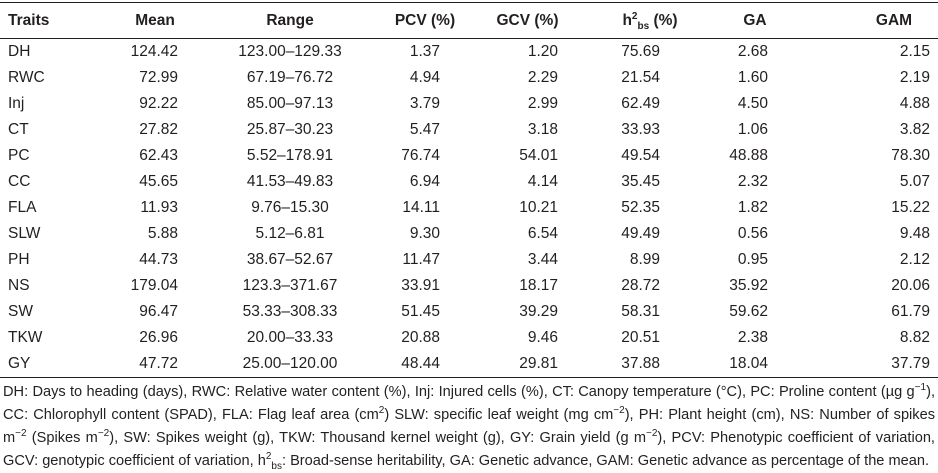  I want to click on value-cell: 2.99, so click(542, 103).